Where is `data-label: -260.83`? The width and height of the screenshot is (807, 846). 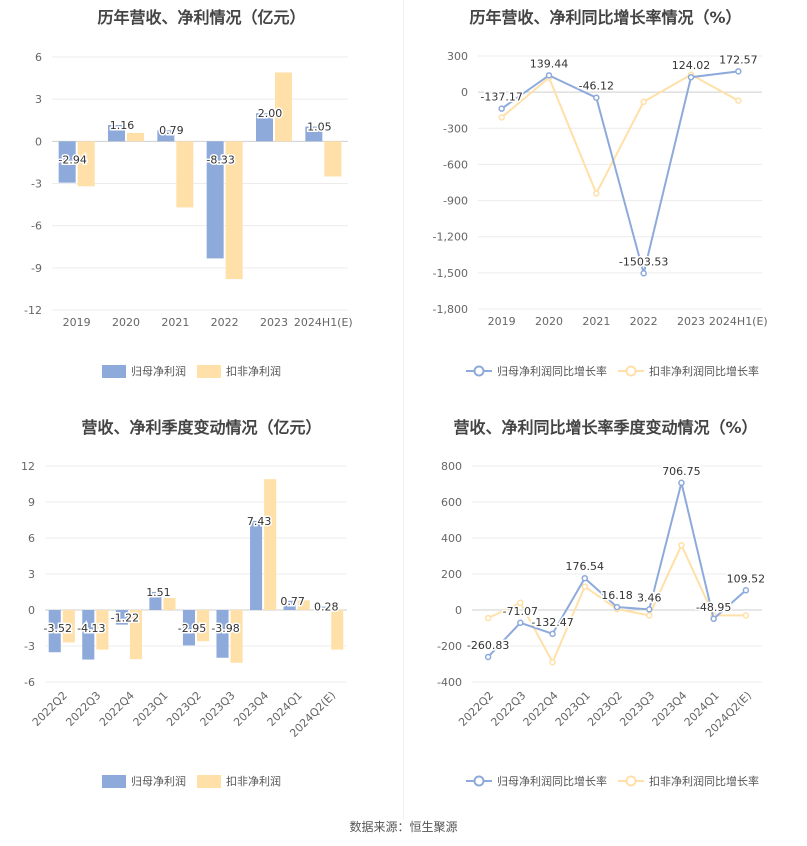
data-label: -260.83 is located at coordinates (488, 645).